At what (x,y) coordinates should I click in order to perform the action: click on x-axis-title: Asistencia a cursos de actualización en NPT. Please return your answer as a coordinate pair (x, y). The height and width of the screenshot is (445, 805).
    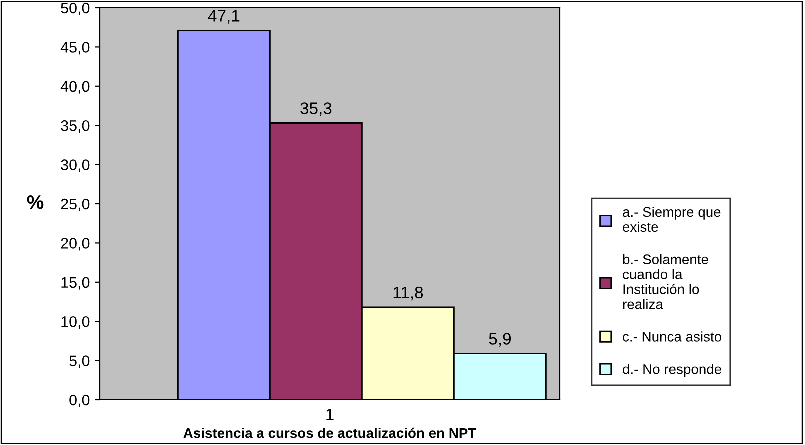
    Looking at the image, I should click on (330, 433).